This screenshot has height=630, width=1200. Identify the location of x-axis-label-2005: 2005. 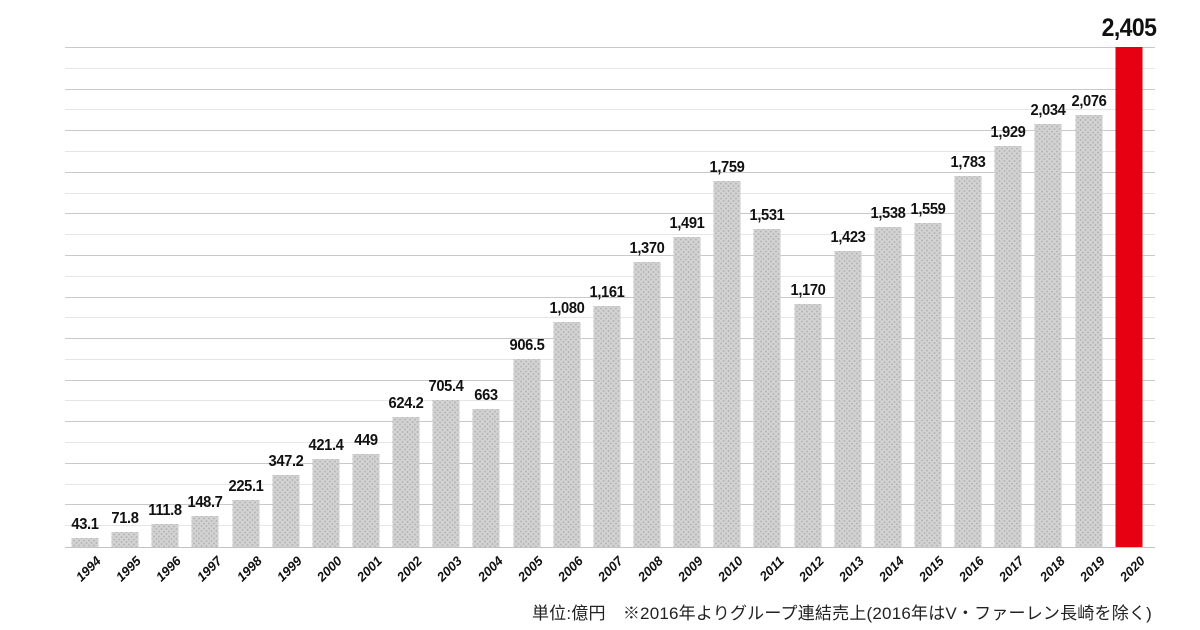
(530, 569).